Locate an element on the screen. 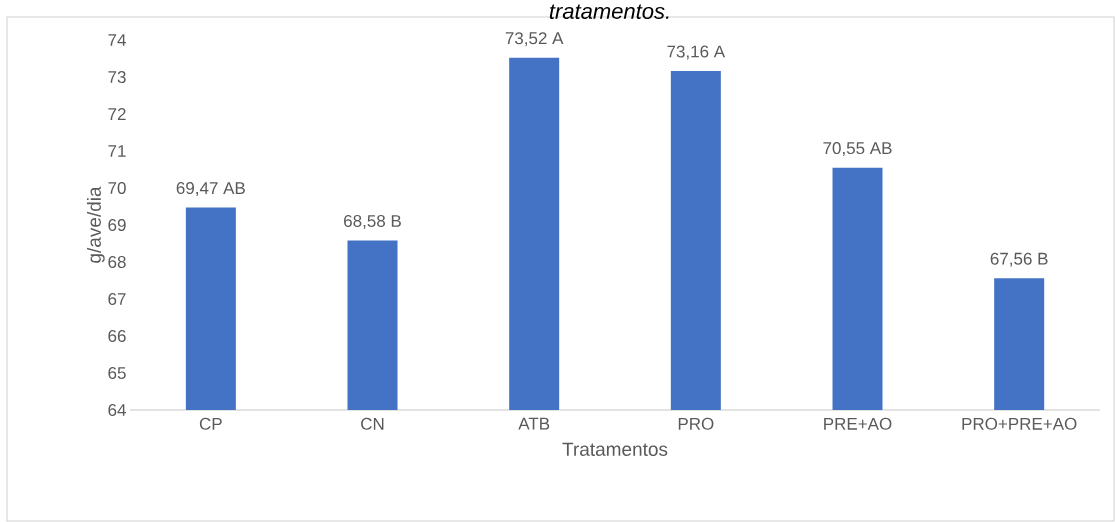 The width and height of the screenshot is (1115, 522). data-label: 73,16 A is located at coordinates (696, 52).